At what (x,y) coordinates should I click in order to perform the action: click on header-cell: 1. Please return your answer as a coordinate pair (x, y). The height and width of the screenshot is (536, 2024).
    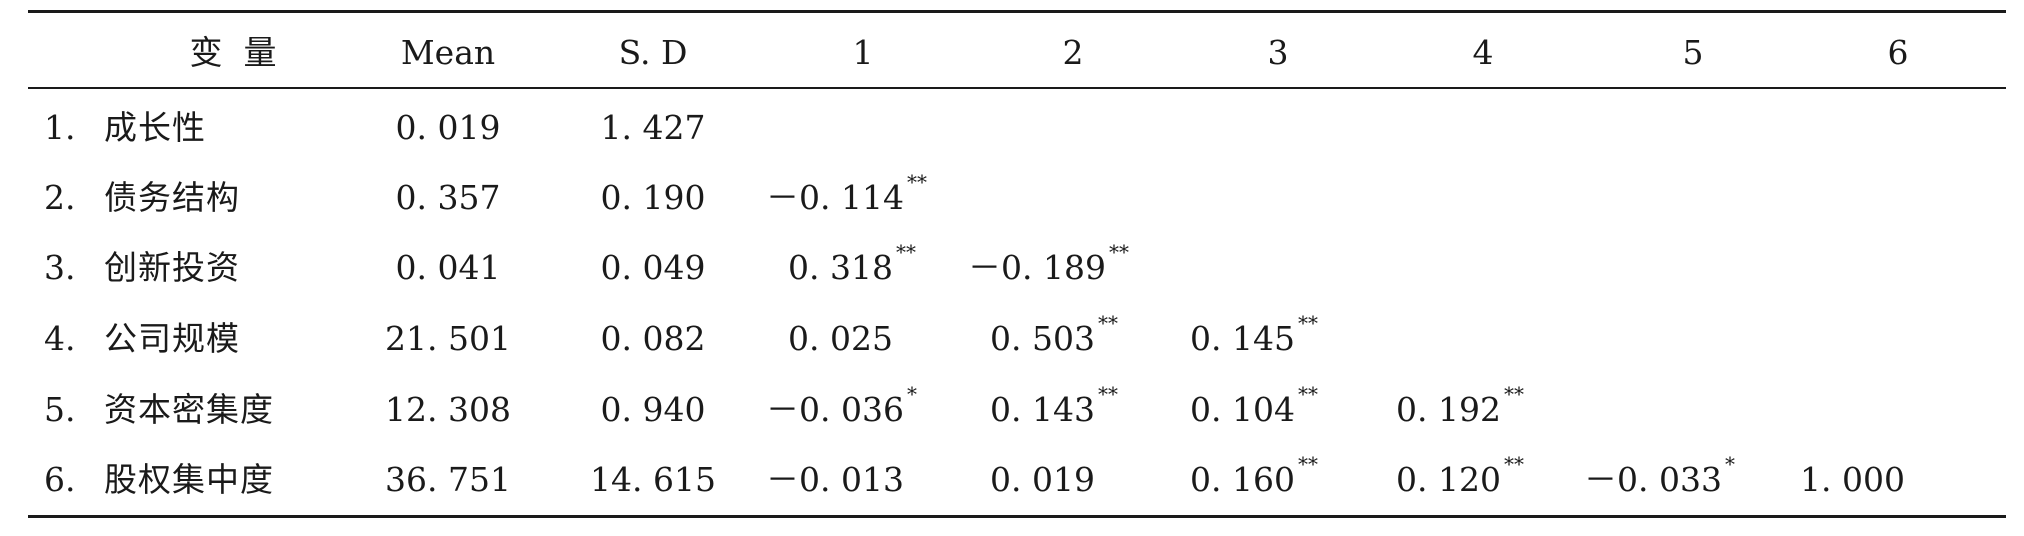
    Looking at the image, I should click on (863, 52).